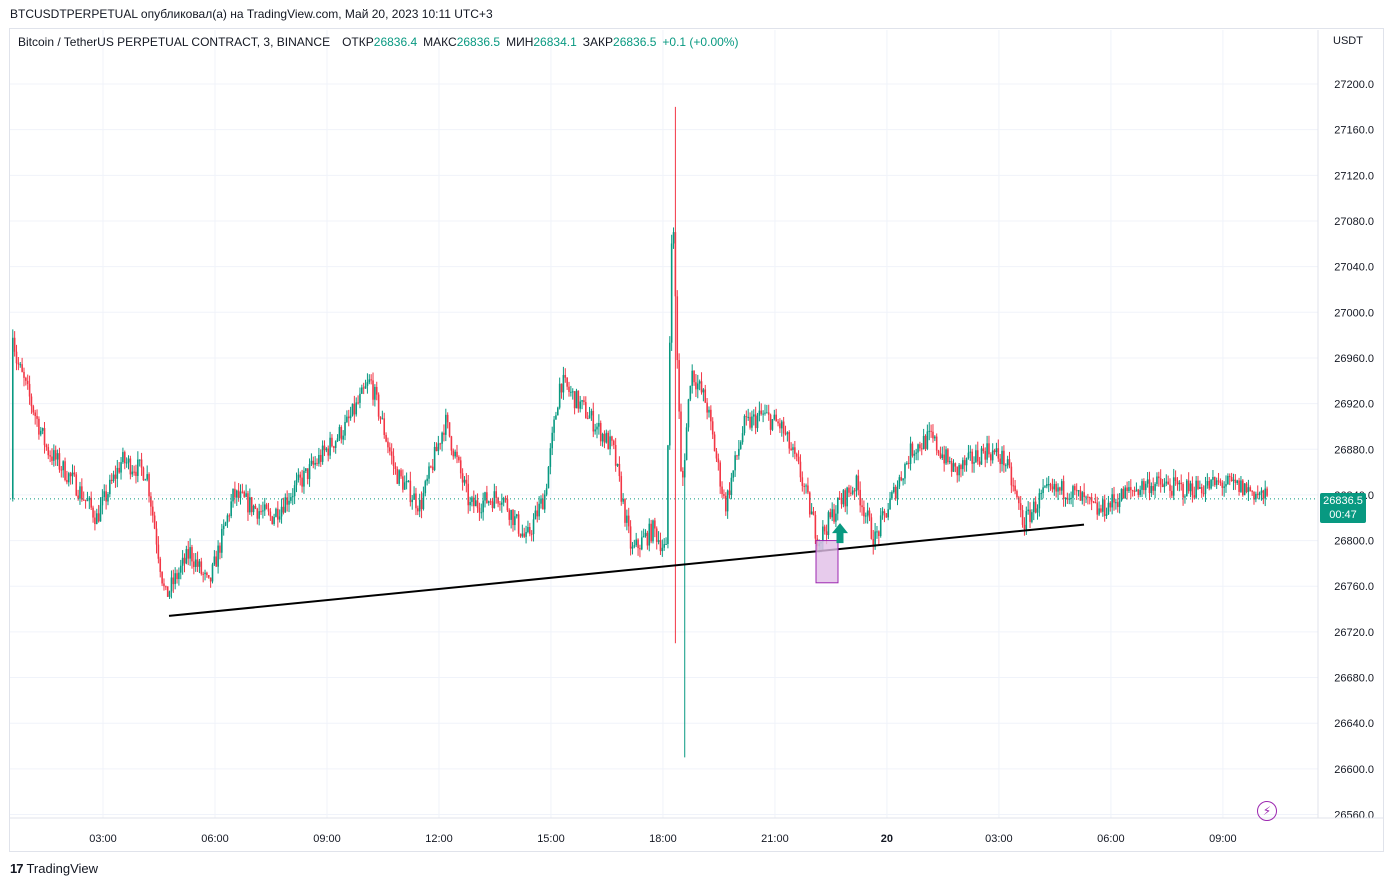  Describe the element at coordinates (635, 42) in the screenshot. I see `legend-close-value: 26836.5` at that location.